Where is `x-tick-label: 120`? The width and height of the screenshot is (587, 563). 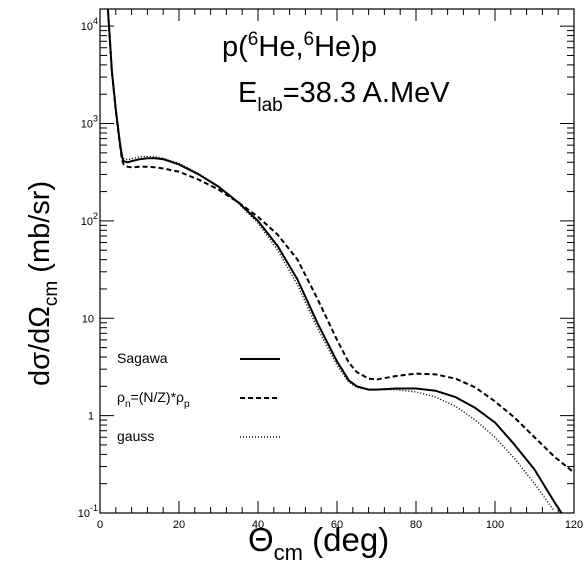
x-tick-label: 120 is located at coordinates (574, 525).